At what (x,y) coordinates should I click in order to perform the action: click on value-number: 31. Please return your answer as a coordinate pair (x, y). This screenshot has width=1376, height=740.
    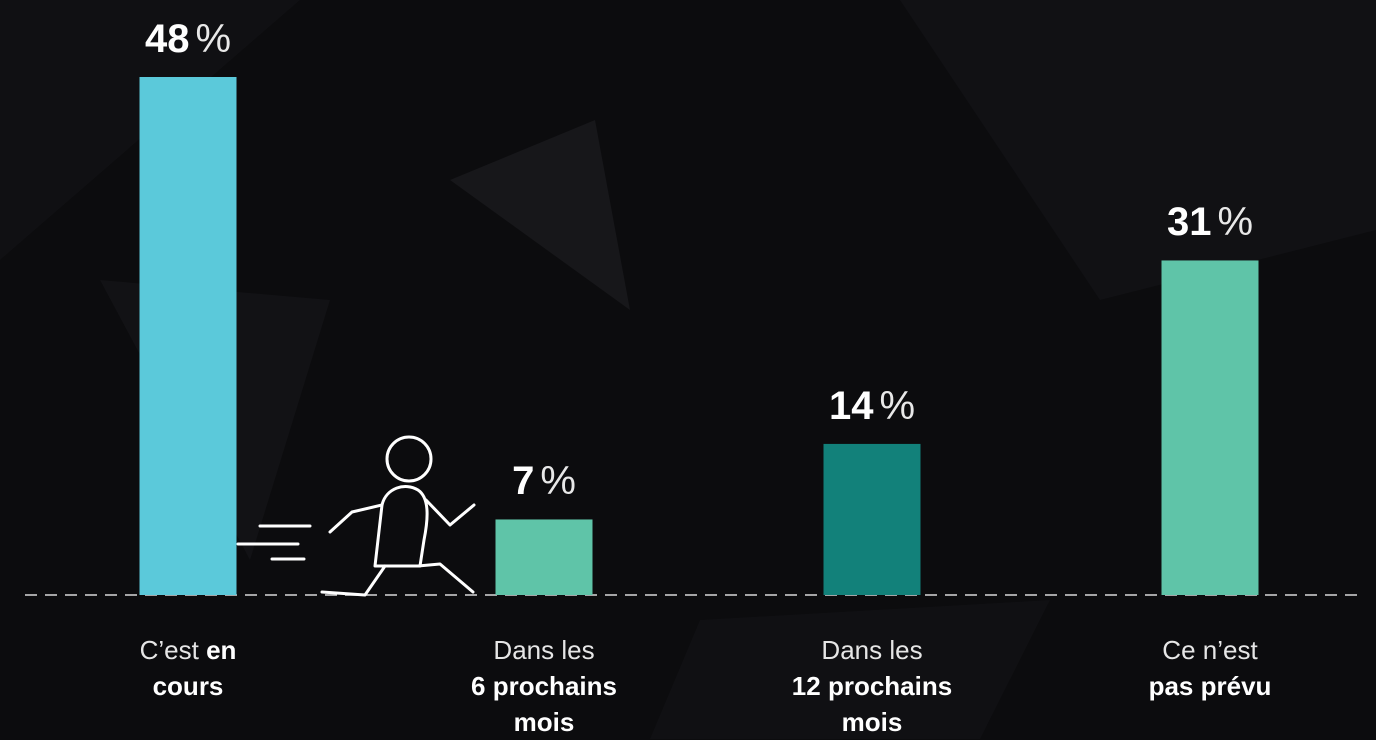
    Looking at the image, I should click on (1189, 222).